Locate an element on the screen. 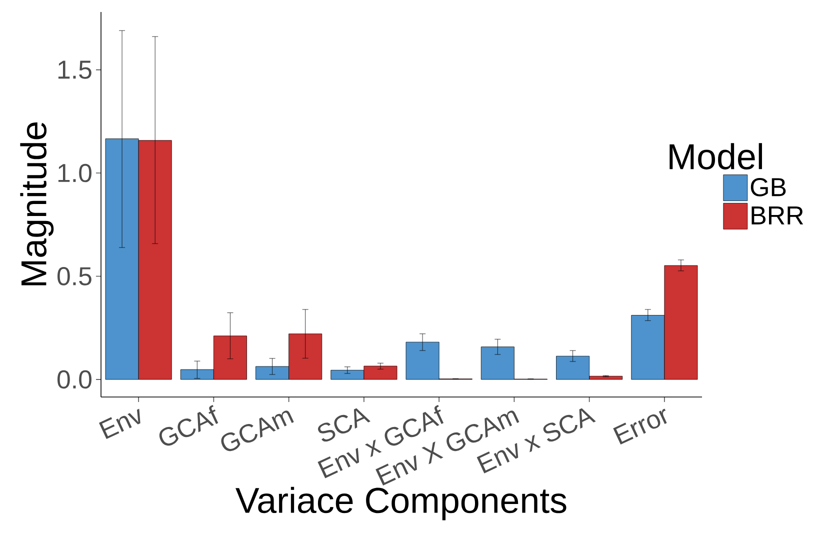 The height and width of the screenshot is (542, 829). y-tick-label: 1.0 is located at coordinates (75, 173).